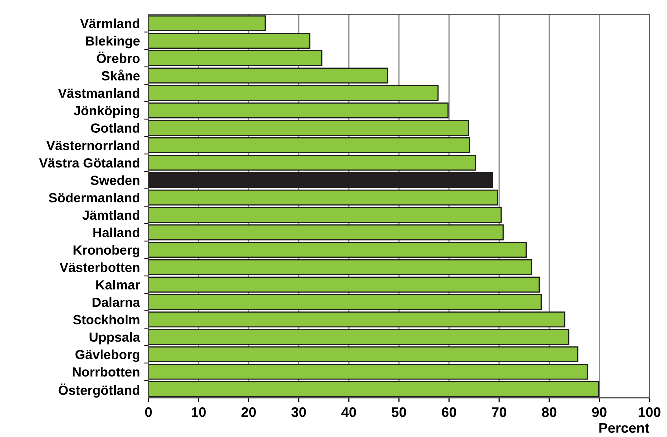 The width and height of the screenshot is (667, 437). What do you see at coordinates (549, 413) in the screenshot?
I see `x-tick-label: 80` at bounding box center [549, 413].